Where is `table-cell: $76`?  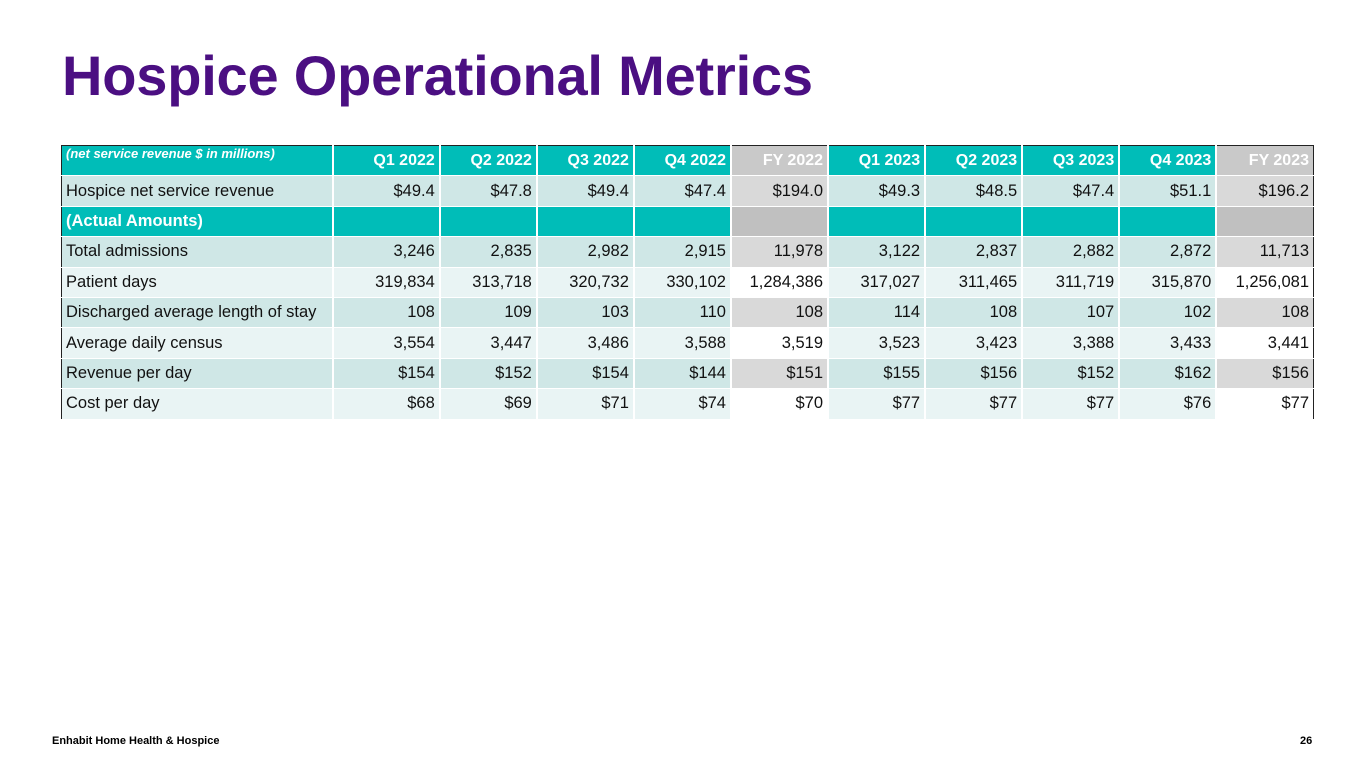 table-cell: $76 is located at coordinates (1167, 404).